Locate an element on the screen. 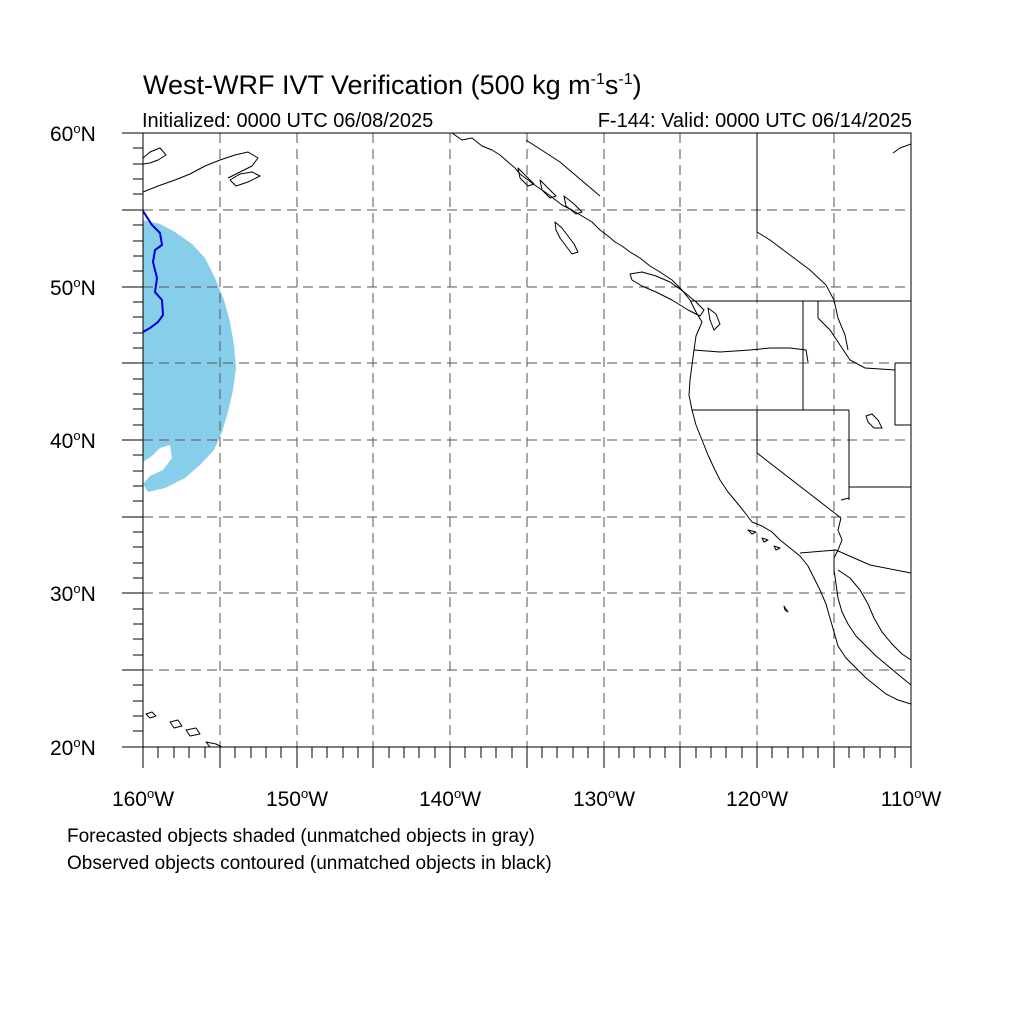  lon-tick-label: 150oW is located at coordinates (297, 798).